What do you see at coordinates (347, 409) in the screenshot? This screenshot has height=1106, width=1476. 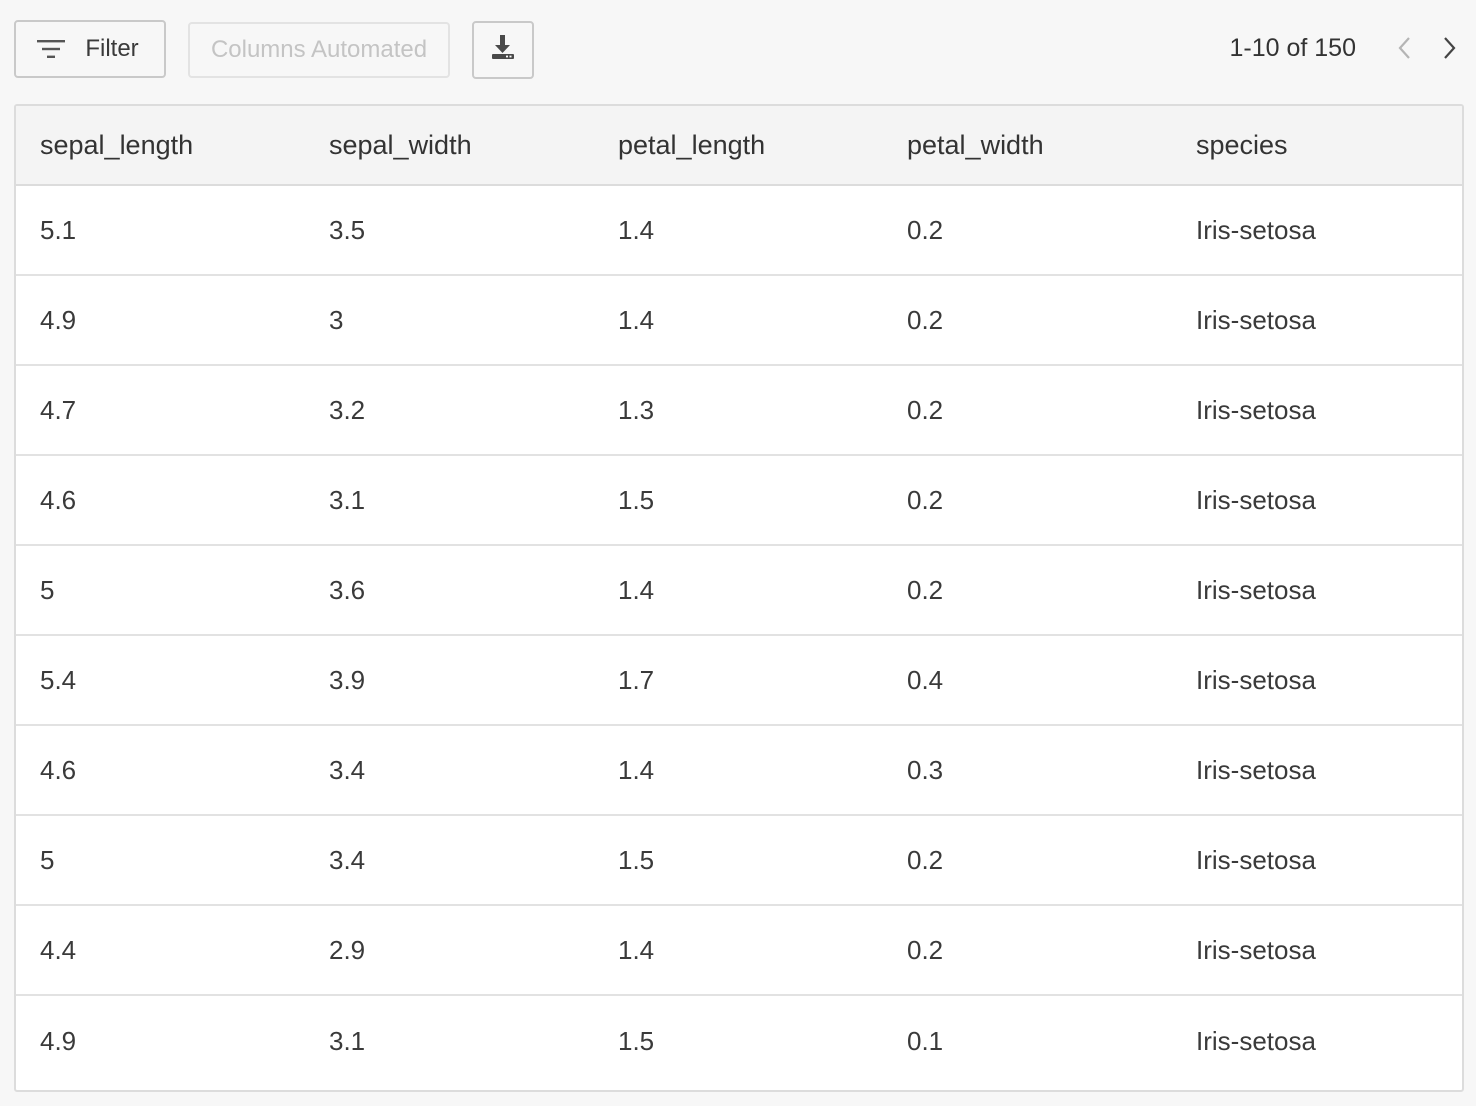 I see `table-cell: 3.2` at bounding box center [347, 409].